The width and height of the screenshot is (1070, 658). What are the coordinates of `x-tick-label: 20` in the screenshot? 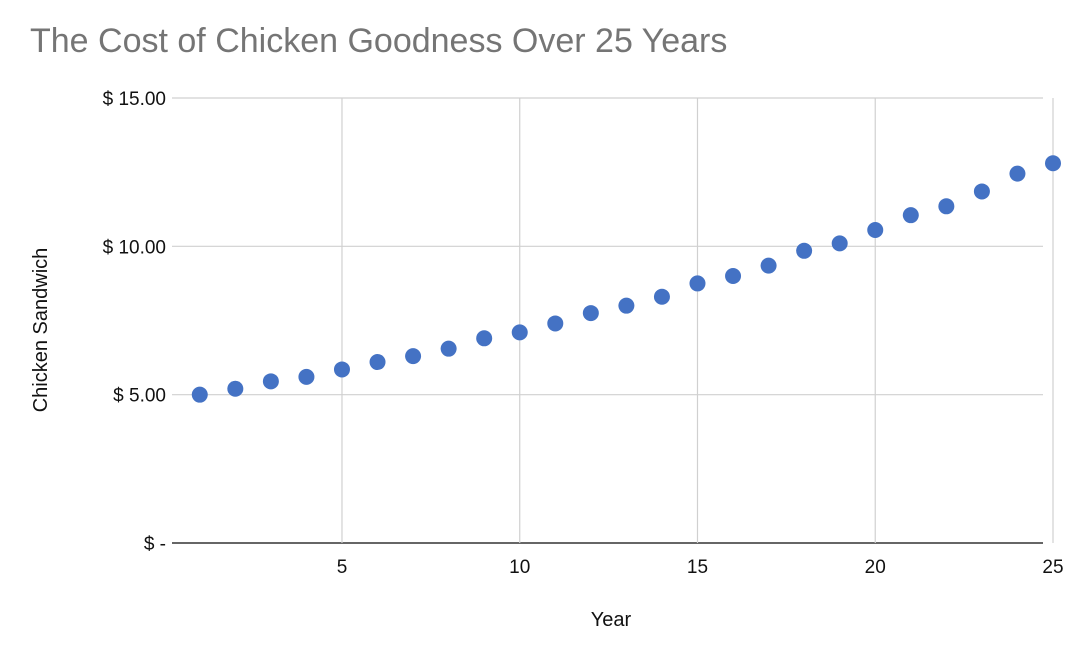 It's located at (875, 567).